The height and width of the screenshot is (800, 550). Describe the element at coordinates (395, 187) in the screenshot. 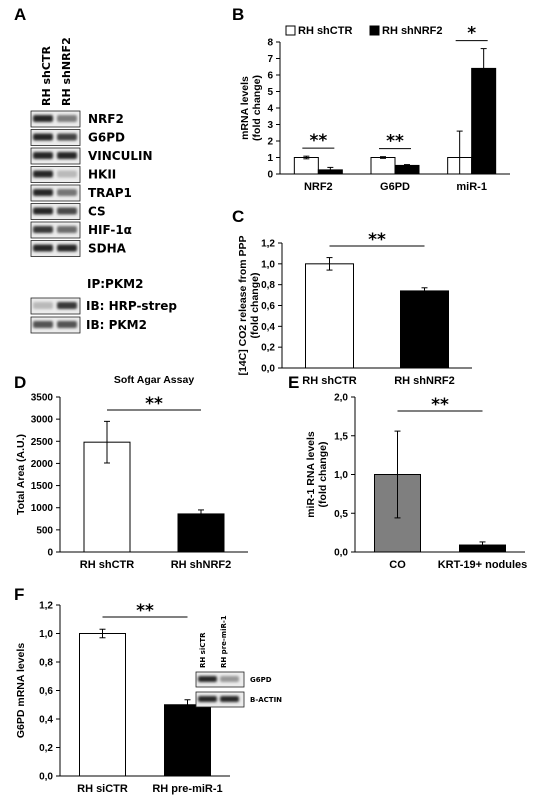

I see `x-category-label-g6pd: G6PD` at that location.